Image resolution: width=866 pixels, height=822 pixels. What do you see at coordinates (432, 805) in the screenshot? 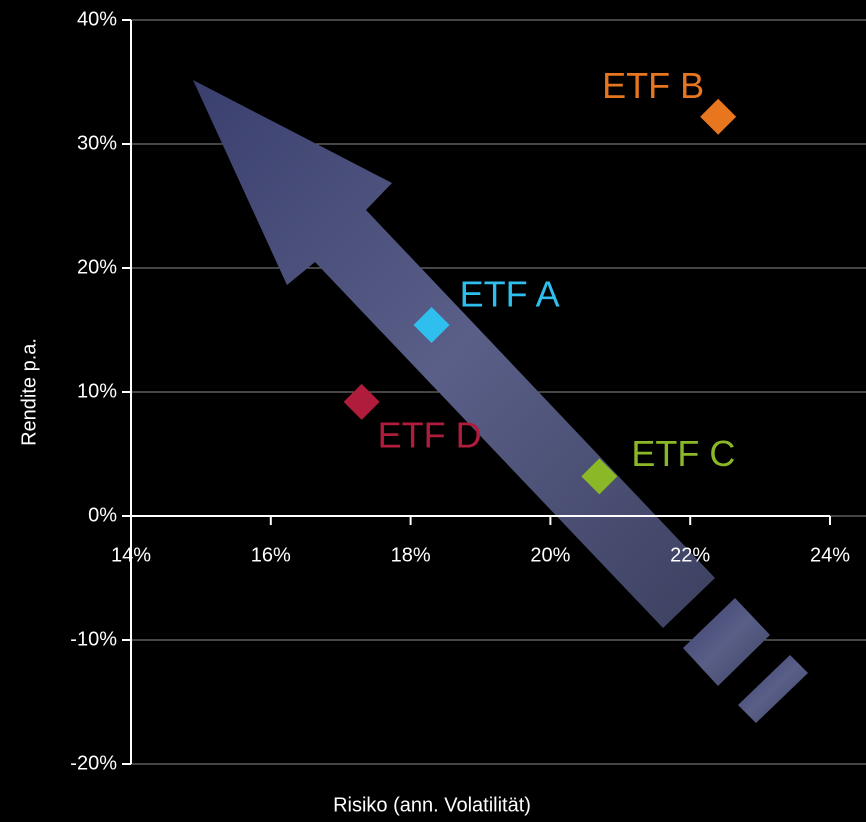
I see `x-axis-title: Risiko (ann. Volatilität)` at bounding box center [432, 805].